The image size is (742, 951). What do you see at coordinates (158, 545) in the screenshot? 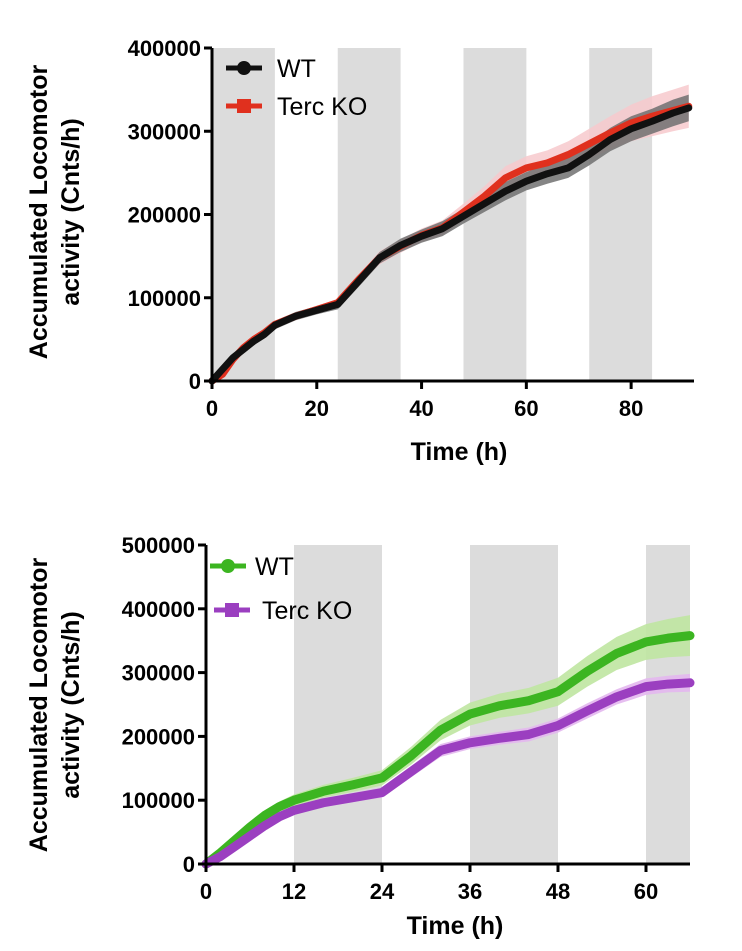
I see `y-tick-label: 500000` at bounding box center [158, 545].